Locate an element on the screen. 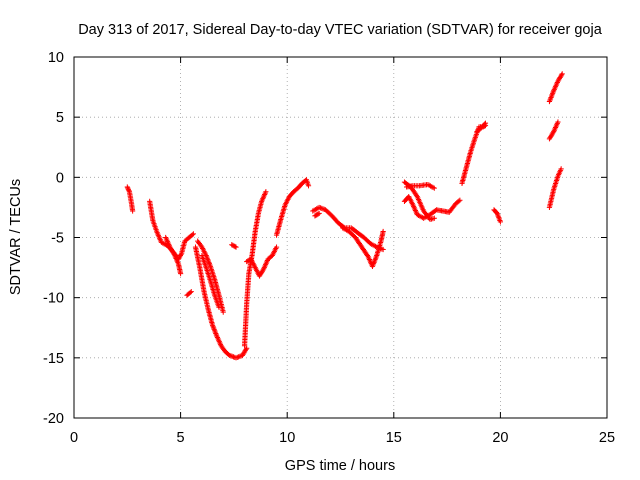 The height and width of the screenshot is (480, 640). x-tick-label: 25 is located at coordinates (607, 438).